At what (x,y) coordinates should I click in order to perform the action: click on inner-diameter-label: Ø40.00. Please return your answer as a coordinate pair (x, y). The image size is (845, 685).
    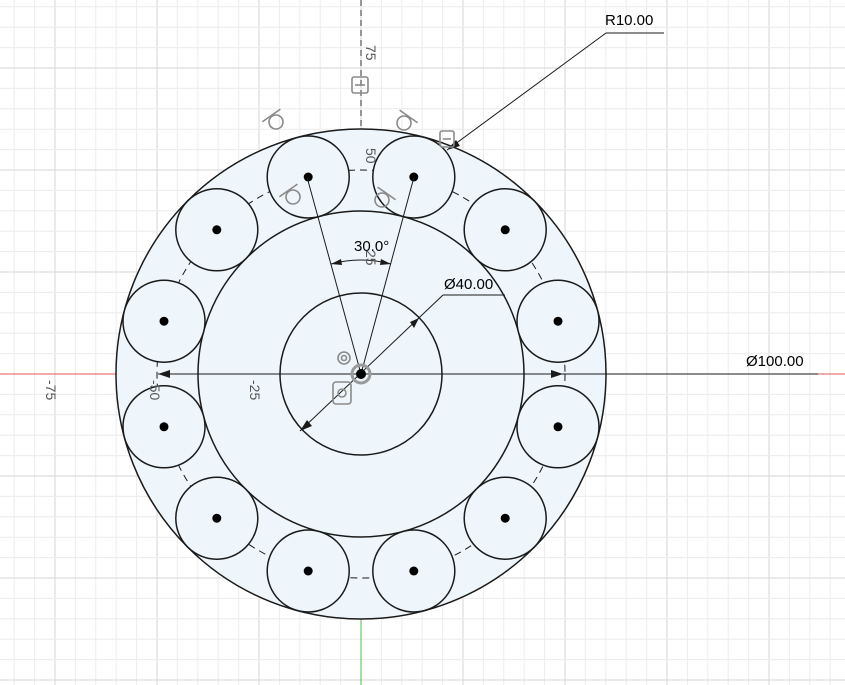
    Looking at the image, I should click on (468, 284).